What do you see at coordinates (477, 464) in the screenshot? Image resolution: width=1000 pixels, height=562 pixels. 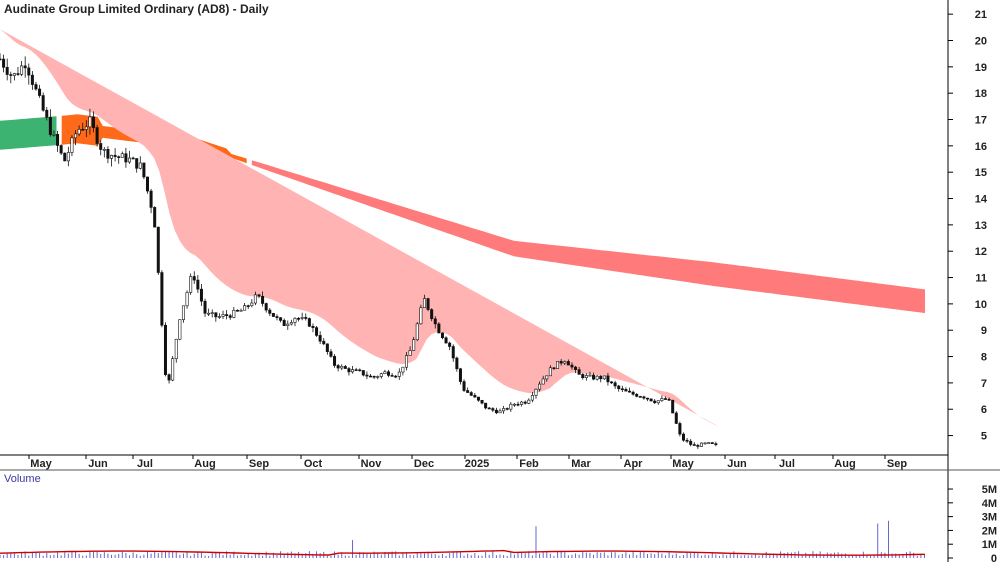 I see `time-tick-label: 2025` at bounding box center [477, 464].